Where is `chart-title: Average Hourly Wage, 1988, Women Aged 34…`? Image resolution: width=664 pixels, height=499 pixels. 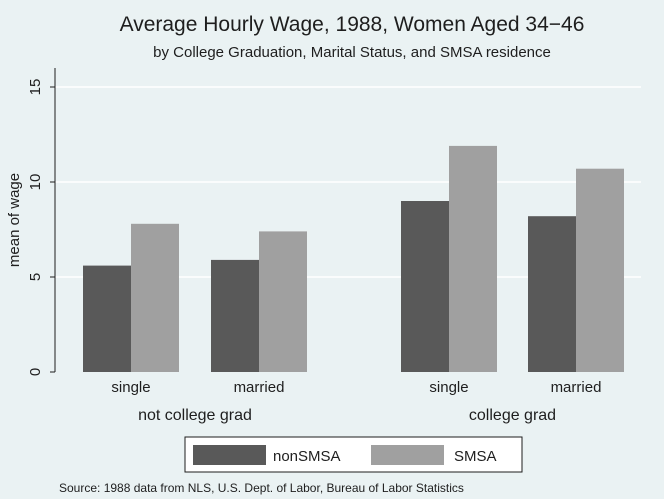
chart-title: Average Hourly Wage, 1988, Women Aged 34… is located at coordinates (352, 24).